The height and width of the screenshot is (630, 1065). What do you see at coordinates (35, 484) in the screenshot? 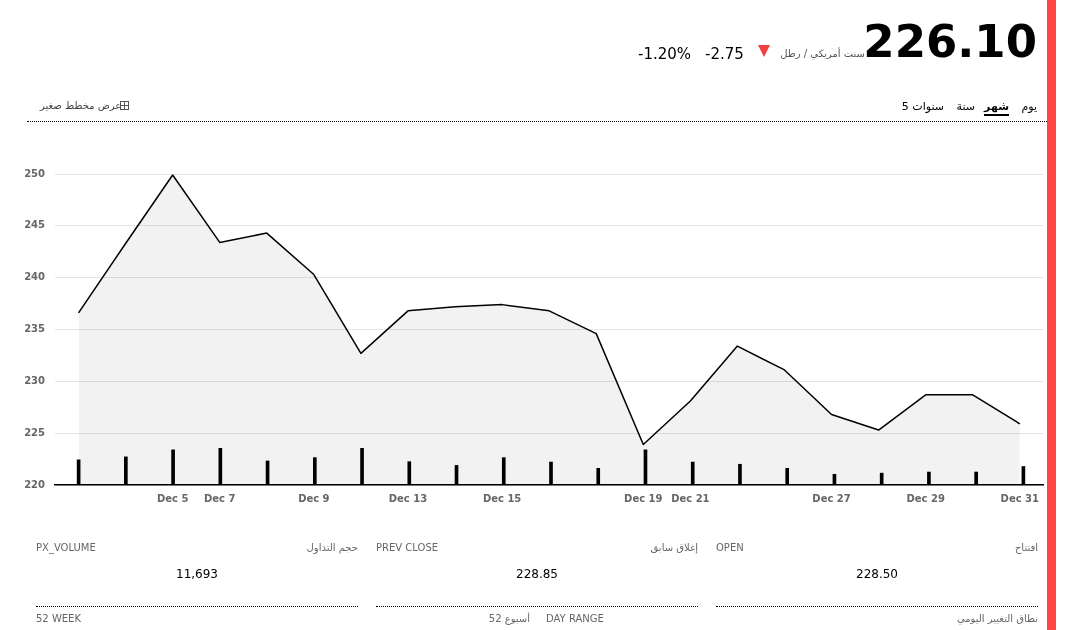
I see `y-tick-label: 220` at bounding box center [35, 484].